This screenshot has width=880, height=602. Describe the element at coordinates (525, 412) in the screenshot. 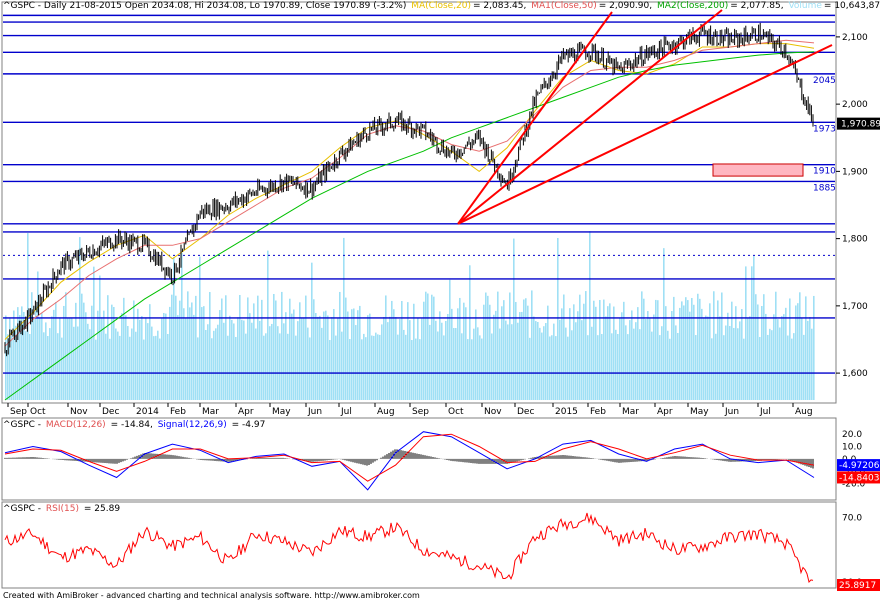

I see `time-axis-label: Dec` at that location.